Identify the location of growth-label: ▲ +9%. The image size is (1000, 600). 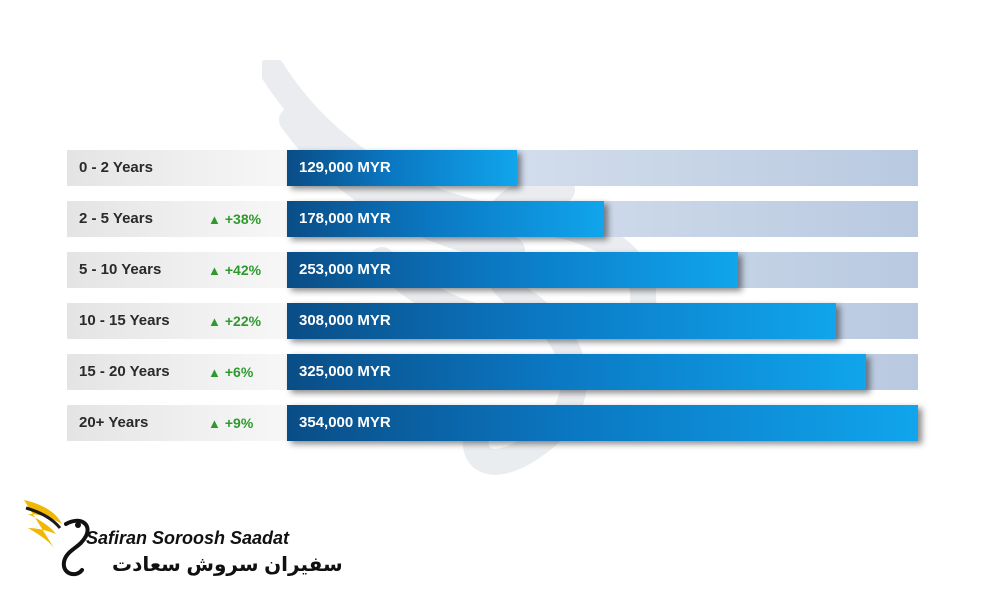
(230, 423).